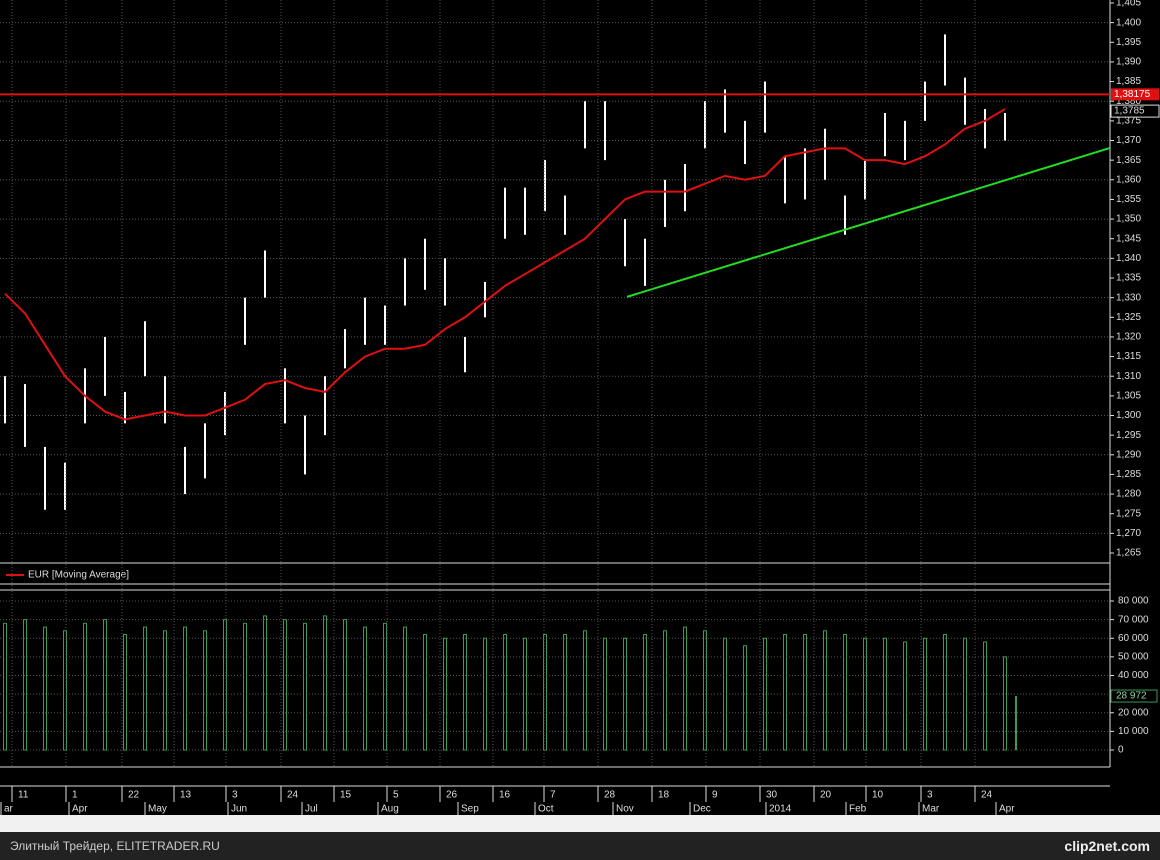  I want to click on y-tick-label: 1,300, so click(1128, 415).